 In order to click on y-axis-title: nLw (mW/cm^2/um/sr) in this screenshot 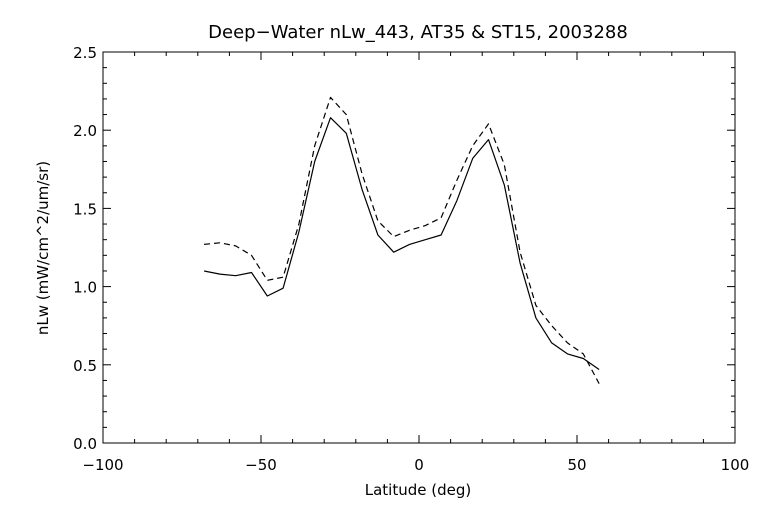, I will do `click(43, 248)`.